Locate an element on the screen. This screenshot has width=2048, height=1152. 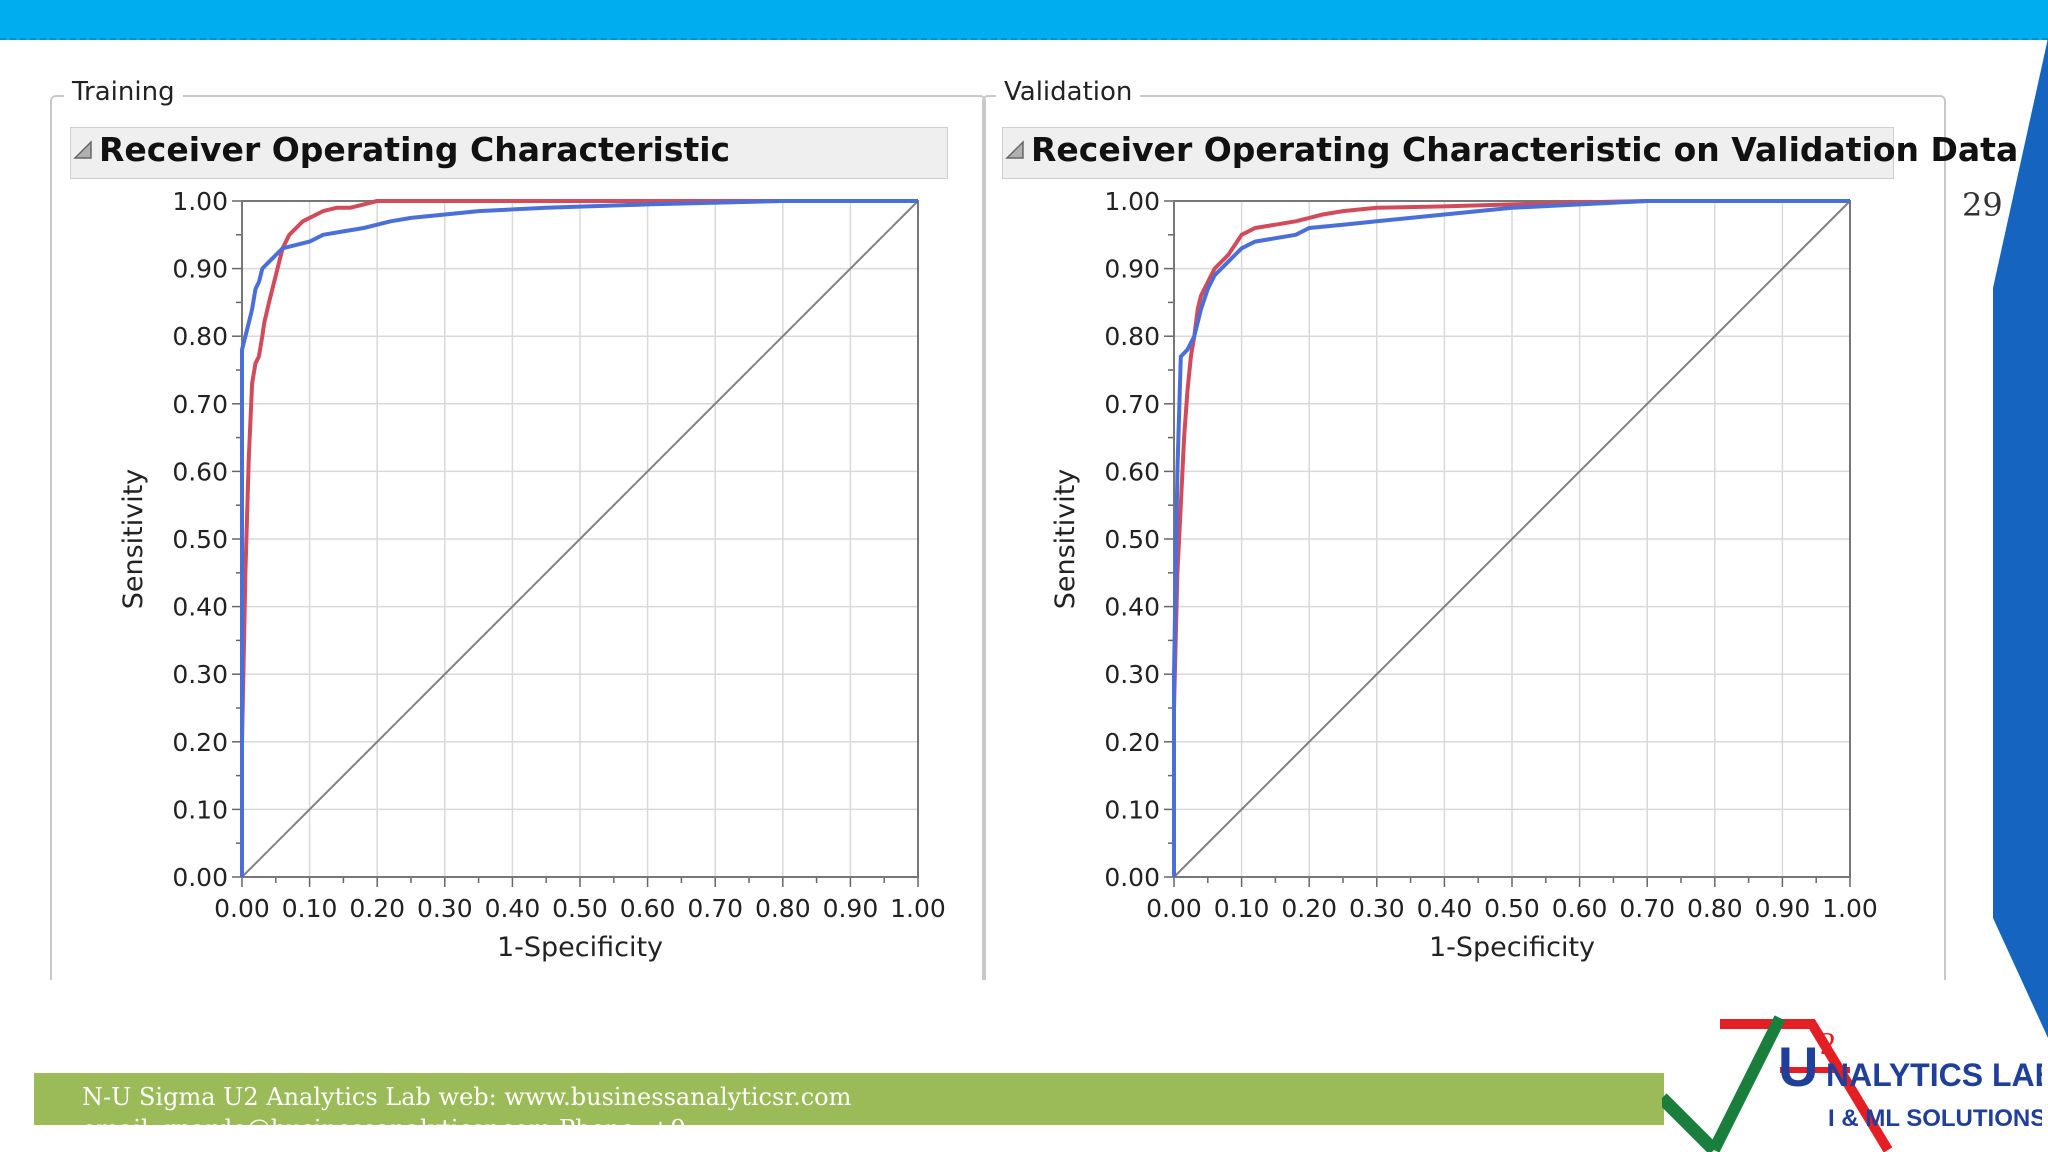
panel-label: Validation is located at coordinates (1068, 92).